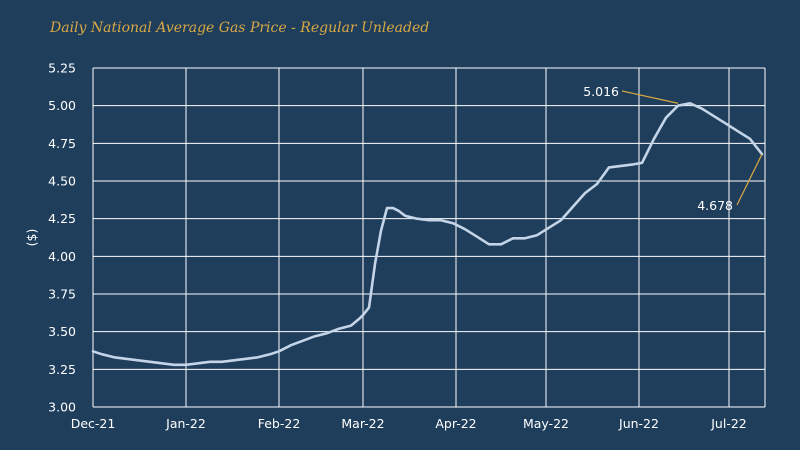 This screenshot has width=800, height=450. I want to click on latest-annotation: 4.678, so click(715, 205).